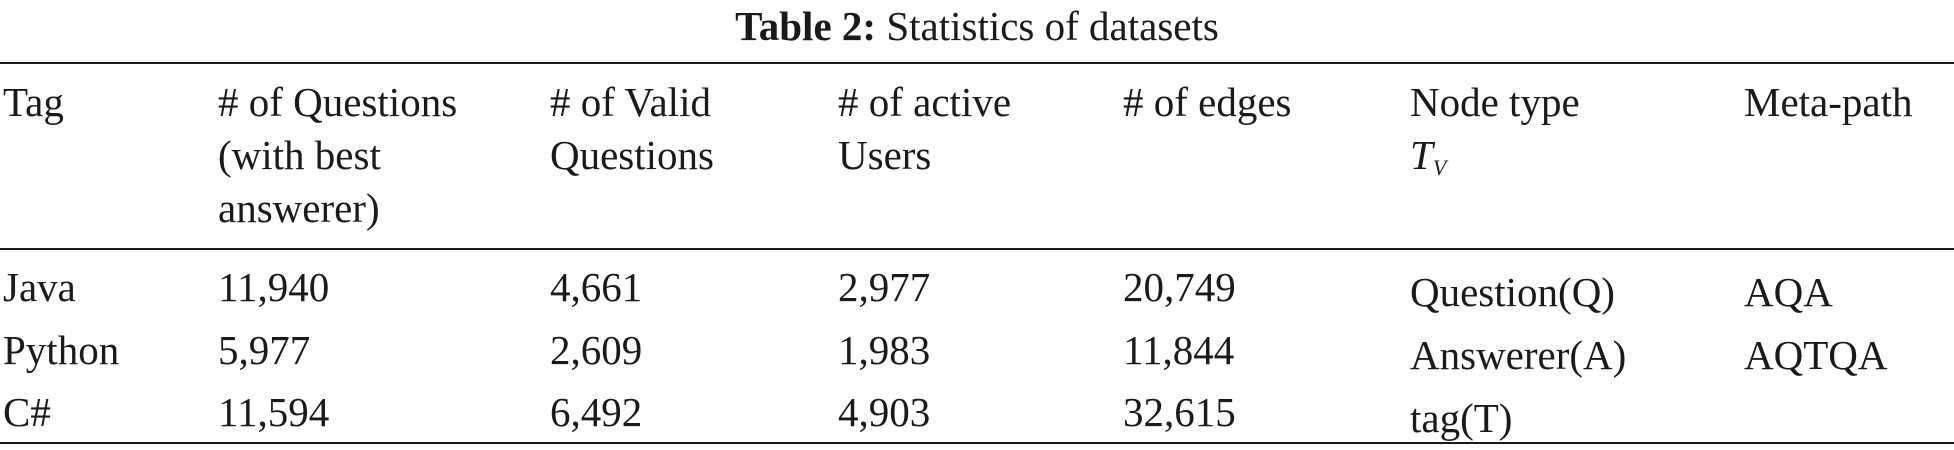 The width and height of the screenshot is (1954, 450). I want to click on header-meta-path: Meta-path, so click(1828, 102).